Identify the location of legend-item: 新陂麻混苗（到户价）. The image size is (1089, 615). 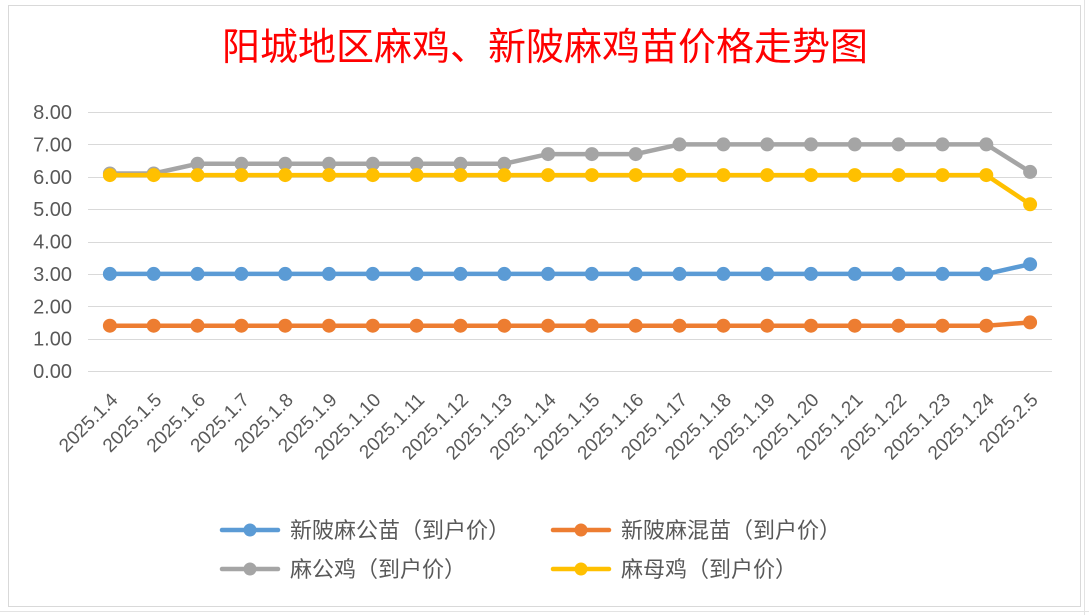
(695, 531).